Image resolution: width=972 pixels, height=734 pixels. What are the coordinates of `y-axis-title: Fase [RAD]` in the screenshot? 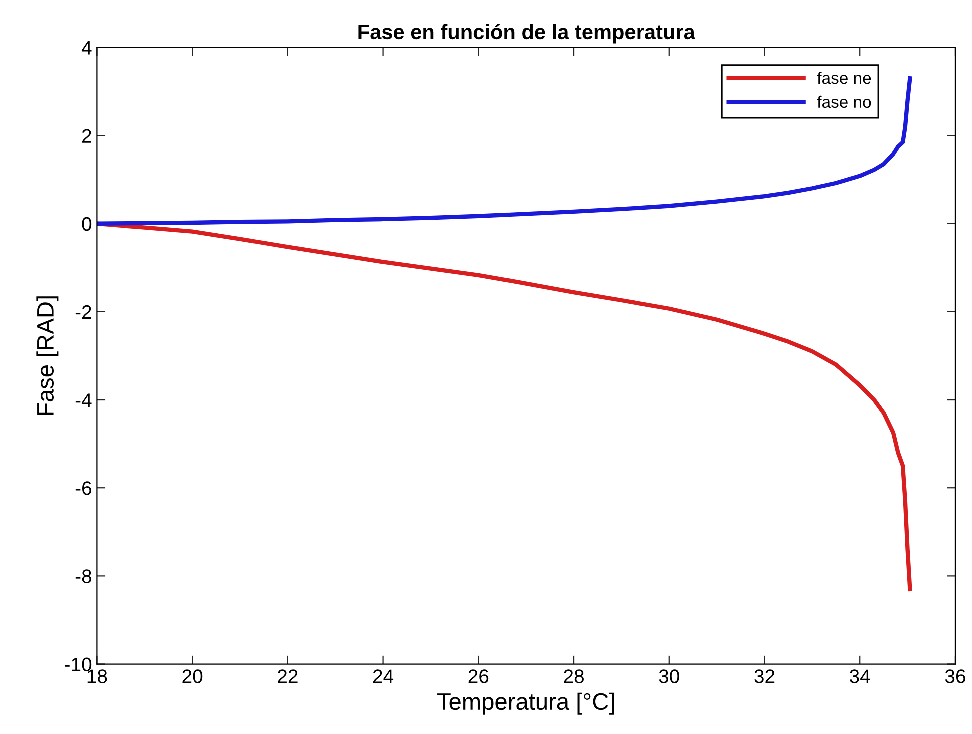 It's located at (47, 356).